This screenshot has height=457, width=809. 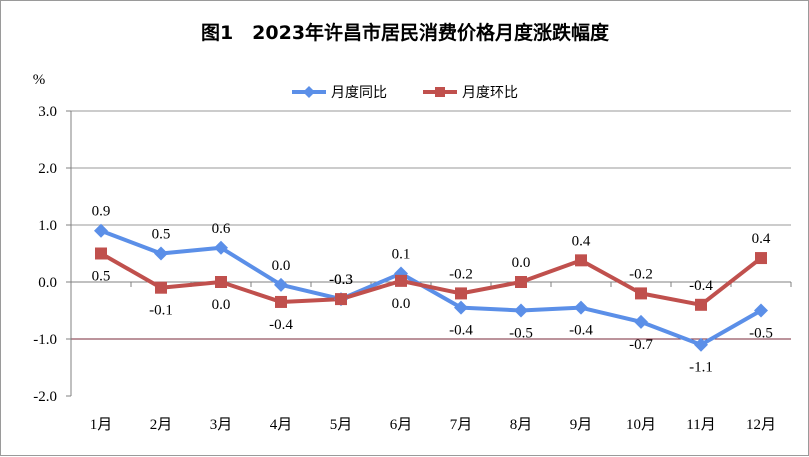 What do you see at coordinates (581, 425) in the screenshot?
I see `x-tick-label: 9月` at bounding box center [581, 425].